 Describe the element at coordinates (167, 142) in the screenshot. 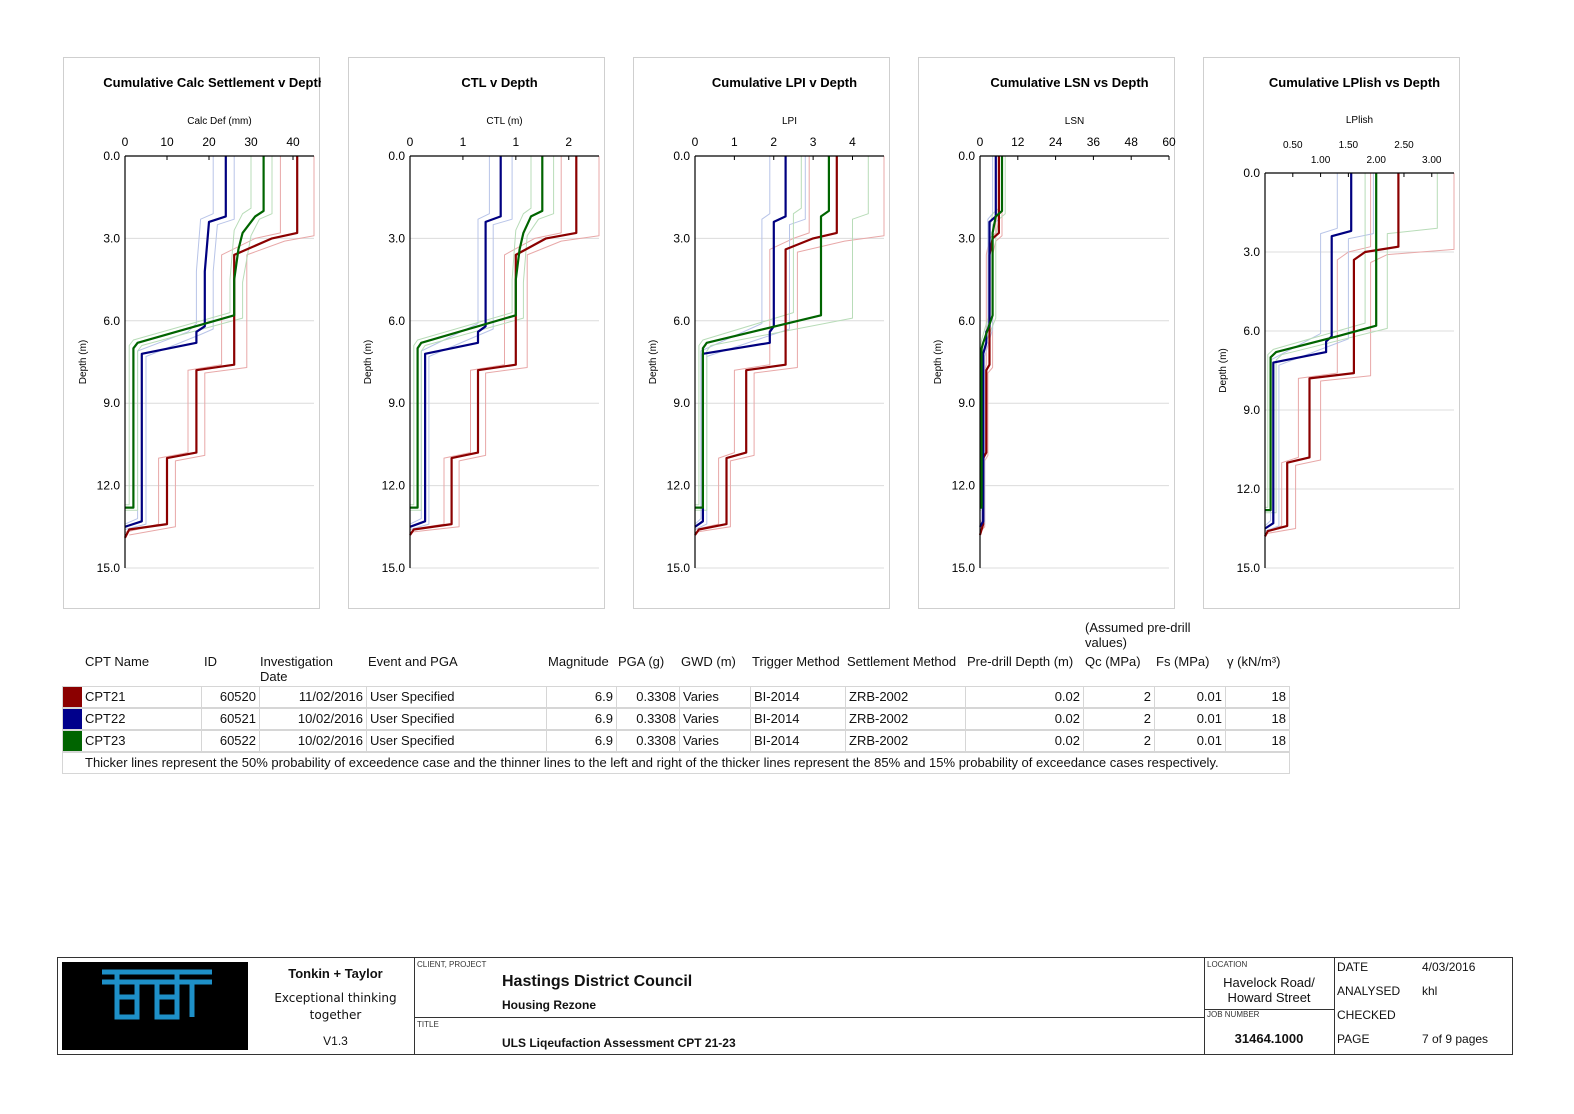

I see `x-tick-label: 10` at that location.